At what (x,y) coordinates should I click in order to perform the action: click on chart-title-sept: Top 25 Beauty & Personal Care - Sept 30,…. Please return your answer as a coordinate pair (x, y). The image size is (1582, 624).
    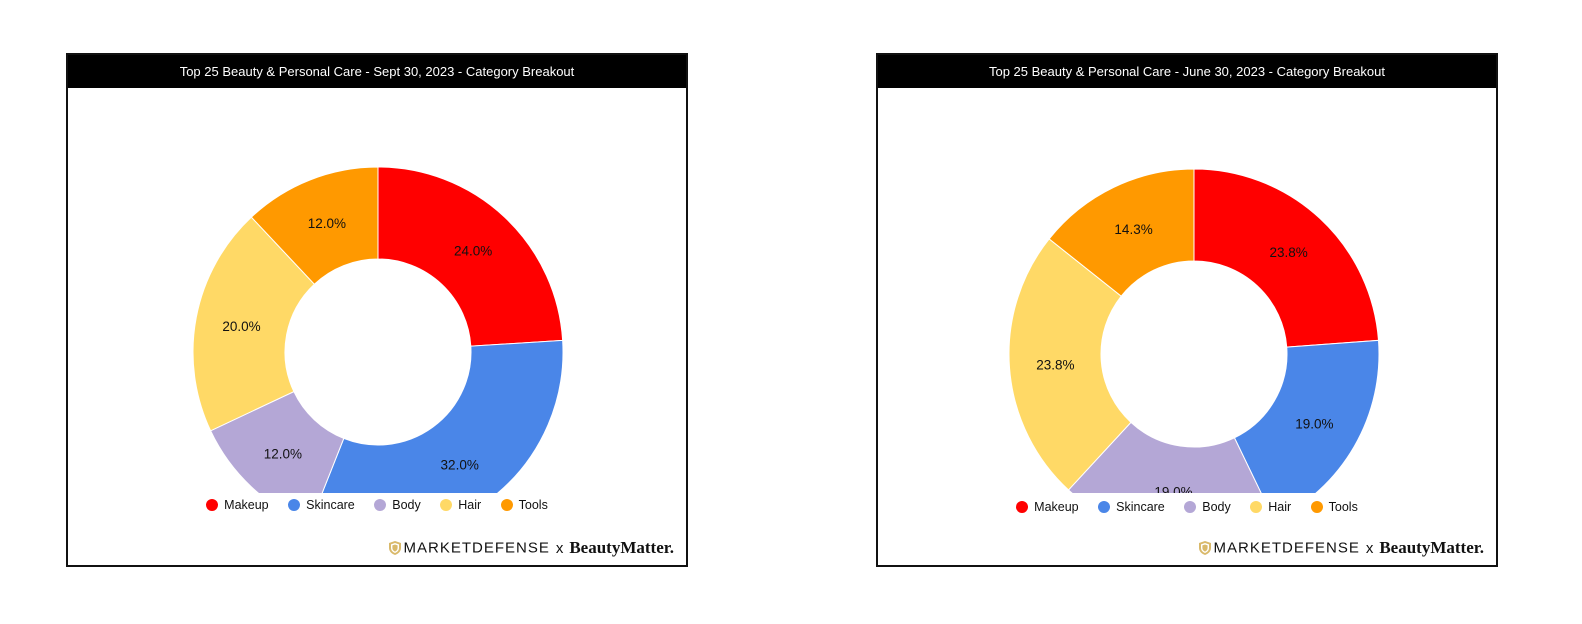
    Looking at the image, I should click on (377, 71).